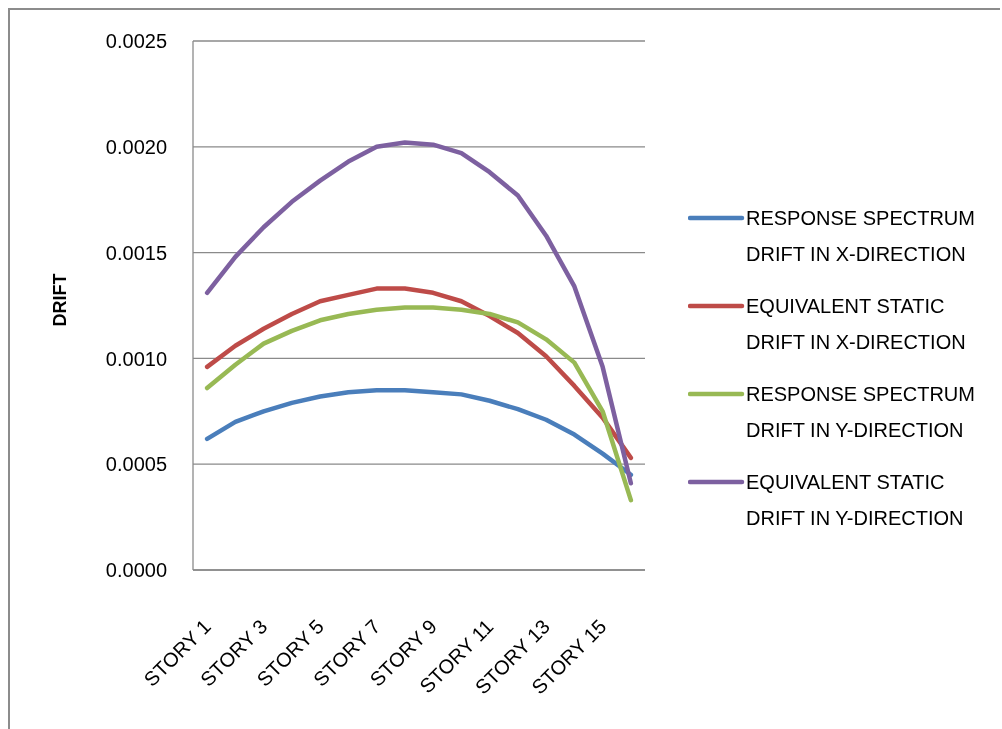  I want to click on legend-label: RESPONSE SPECTRUM DRIFT IN Y-DIRECTION, so click(861, 412).